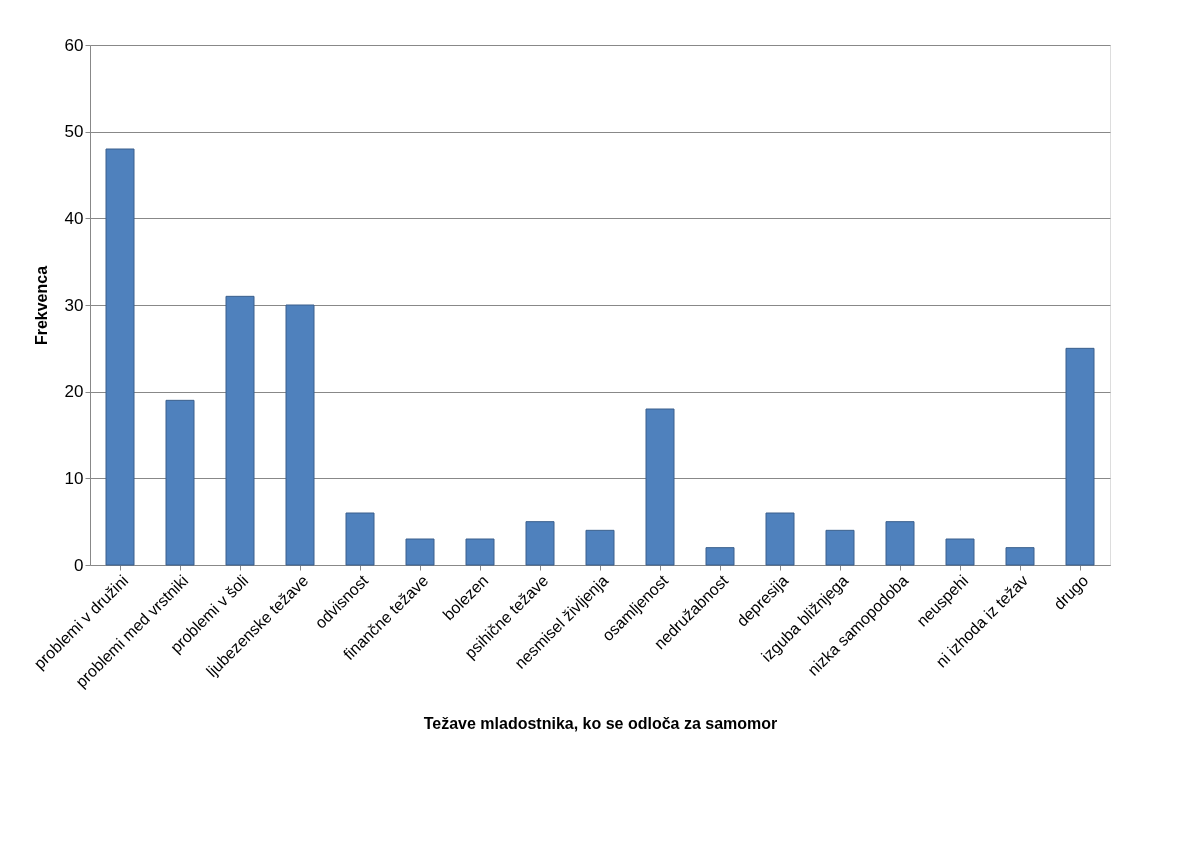 The image size is (1196, 855). Describe the element at coordinates (74, 132) in the screenshot. I see `y-tick-label: 50` at that location.